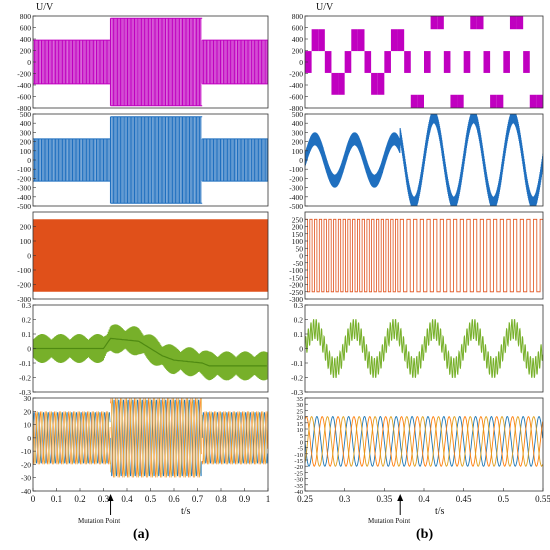 The width and height of the screenshot is (550, 550). What do you see at coordinates (221, 499) in the screenshot?
I see `x-tick-label: 0.8` at bounding box center [221, 499].